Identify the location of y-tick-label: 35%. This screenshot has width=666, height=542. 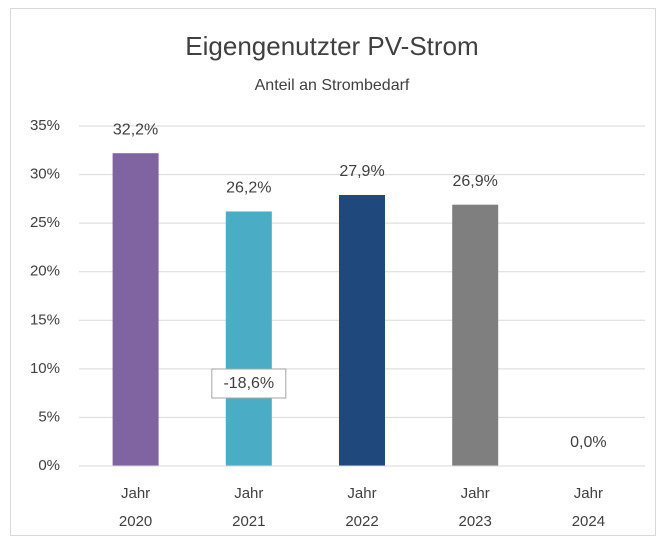
(45, 125).